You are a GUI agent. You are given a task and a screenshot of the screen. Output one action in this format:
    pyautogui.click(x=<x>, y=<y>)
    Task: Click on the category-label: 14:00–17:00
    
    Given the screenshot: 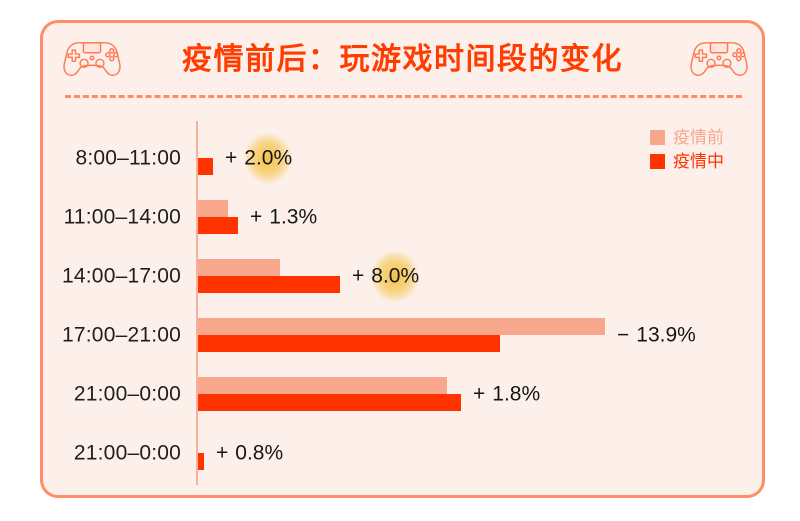 What is the action you would take?
    pyautogui.click(x=121, y=276)
    